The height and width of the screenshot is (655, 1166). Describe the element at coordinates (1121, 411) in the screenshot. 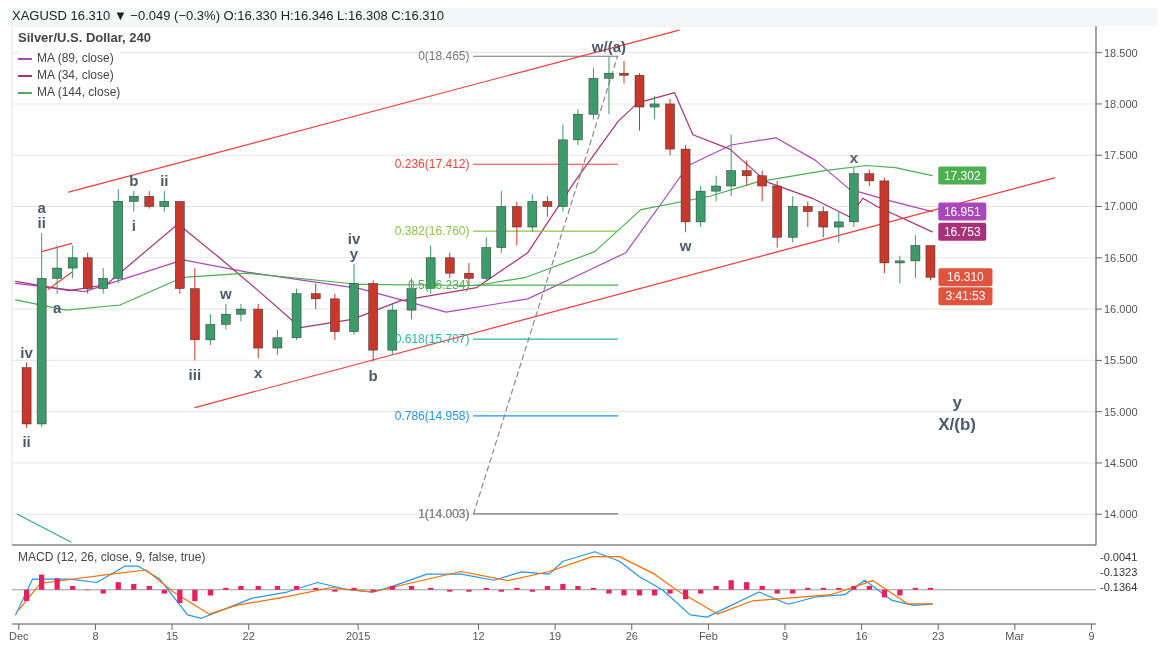

I see `y-tick-label: 15.000` at that location.